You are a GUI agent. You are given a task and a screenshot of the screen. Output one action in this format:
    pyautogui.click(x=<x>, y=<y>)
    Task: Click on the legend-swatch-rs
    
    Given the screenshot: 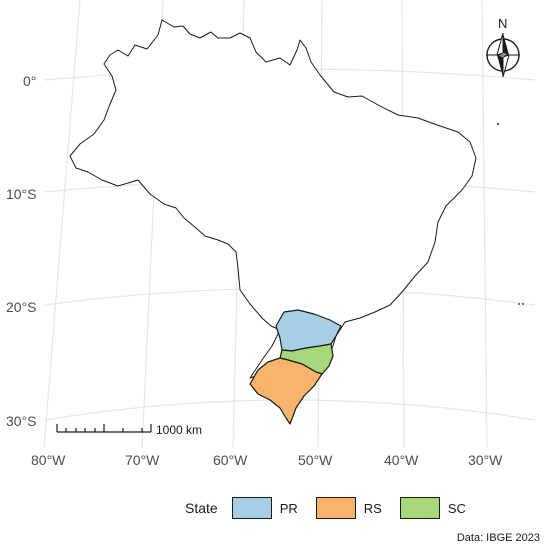 What is the action you would take?
    pyautogui.click(x=335, y=508)
    